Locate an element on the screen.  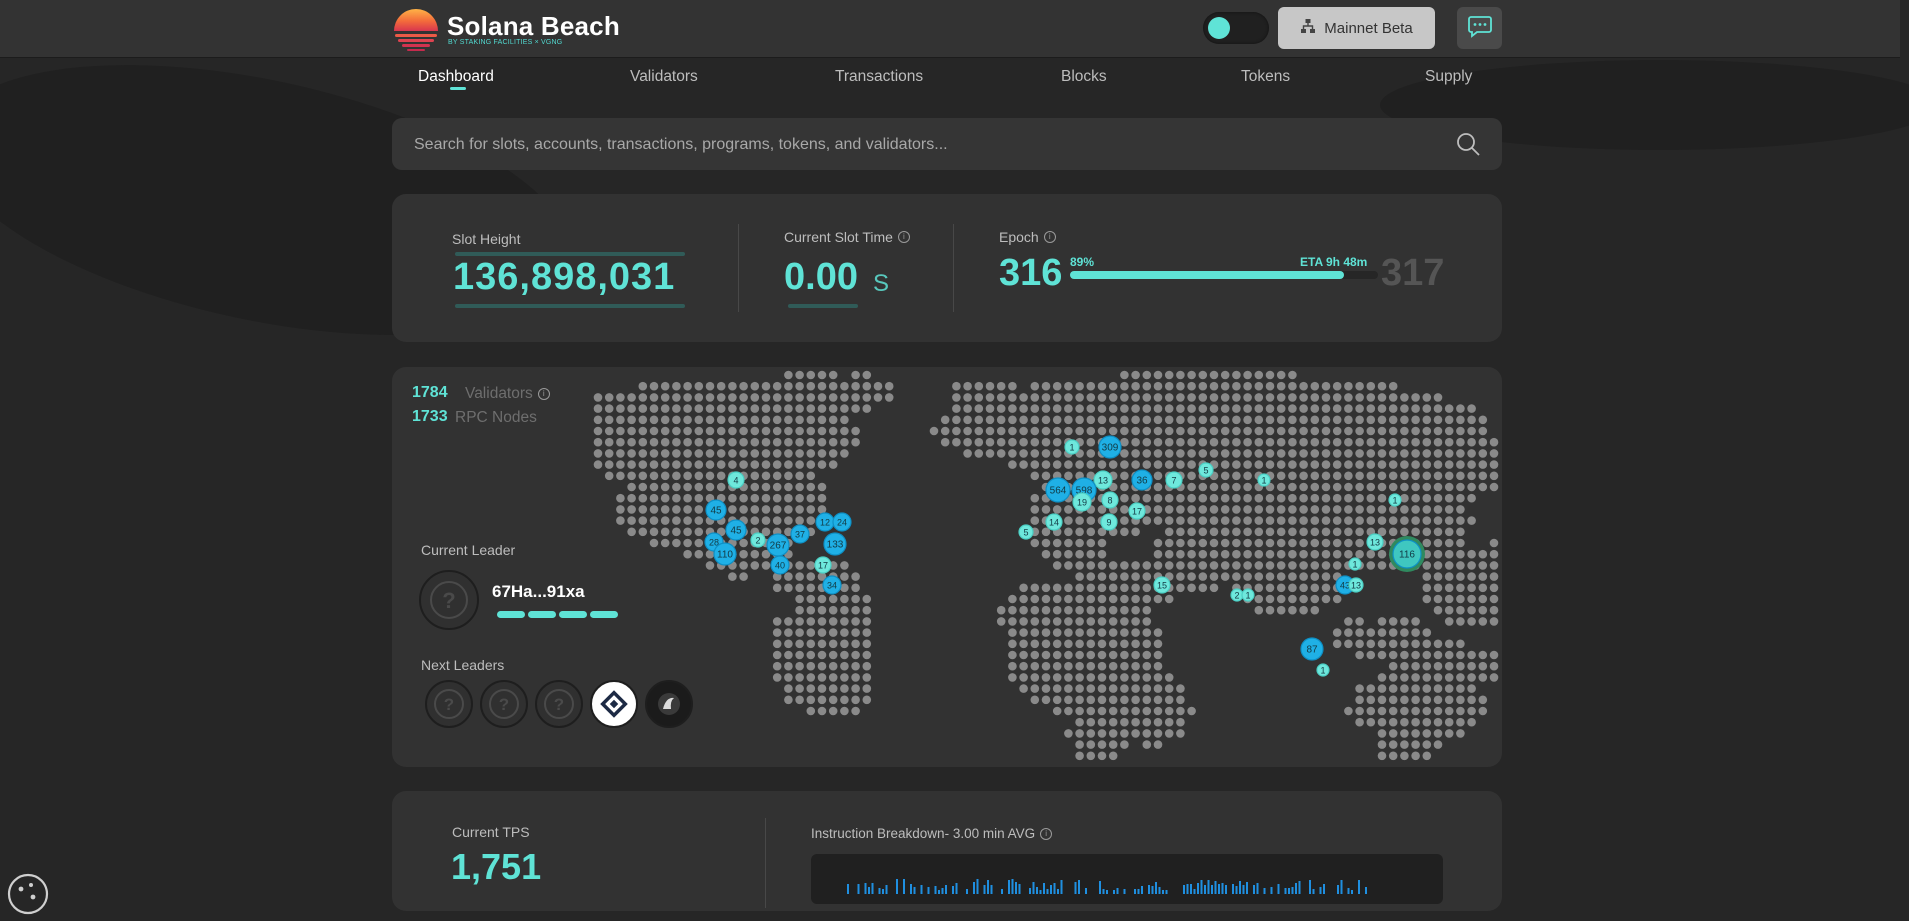
toggle-knob is located at coordinates (1219, 28).